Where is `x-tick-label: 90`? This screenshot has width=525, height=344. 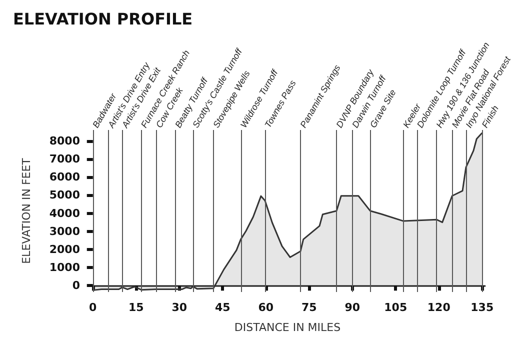
x-tick-label: 90 is located at coordinates (352, 307).